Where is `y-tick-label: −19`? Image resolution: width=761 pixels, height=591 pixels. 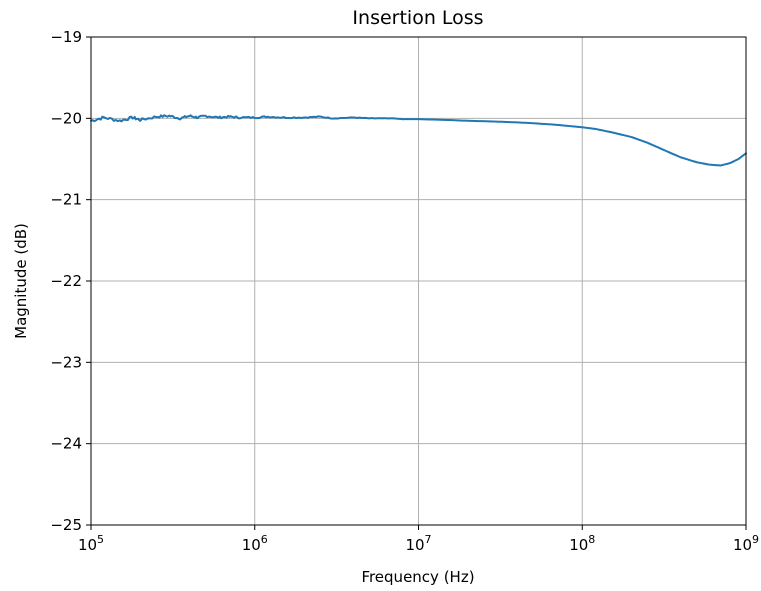
y-tick-label: −19 is located at coordinates (66, 37).